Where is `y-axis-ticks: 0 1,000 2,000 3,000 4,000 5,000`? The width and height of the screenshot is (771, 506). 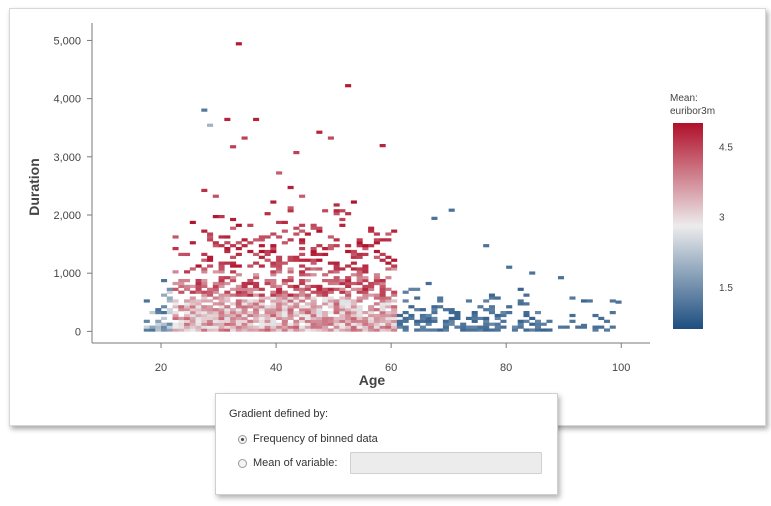 y-axis-ticks: 0 1,000 2,000 3,000 4,000 5,000 is located at coordinates (72, 186).